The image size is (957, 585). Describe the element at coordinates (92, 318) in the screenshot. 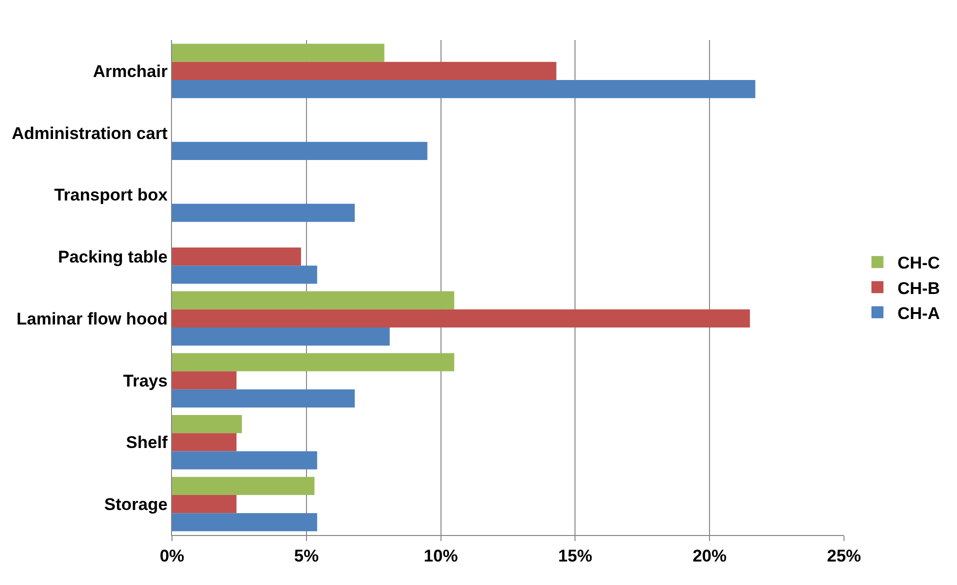

I see `y-tick-label: Laminar flow hood` at that location.